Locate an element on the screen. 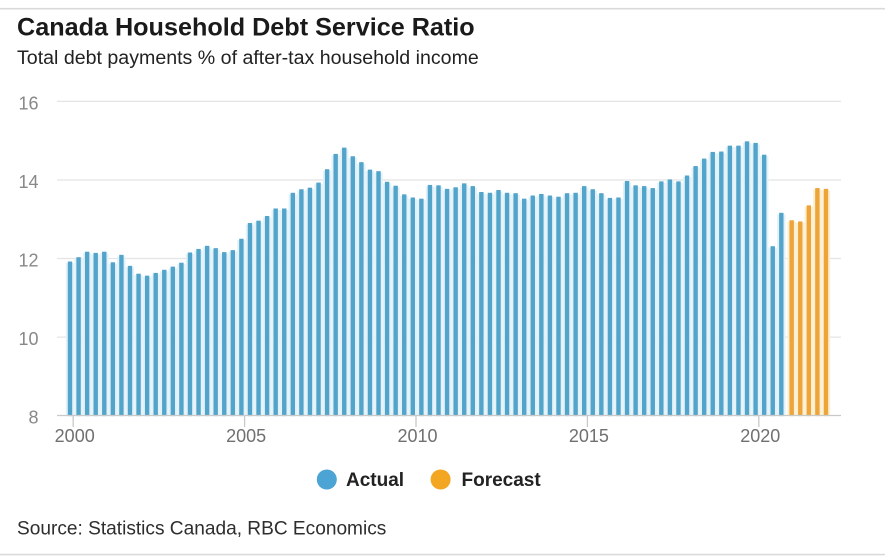  svg-text: 8 is located at coordinates (33, 418).